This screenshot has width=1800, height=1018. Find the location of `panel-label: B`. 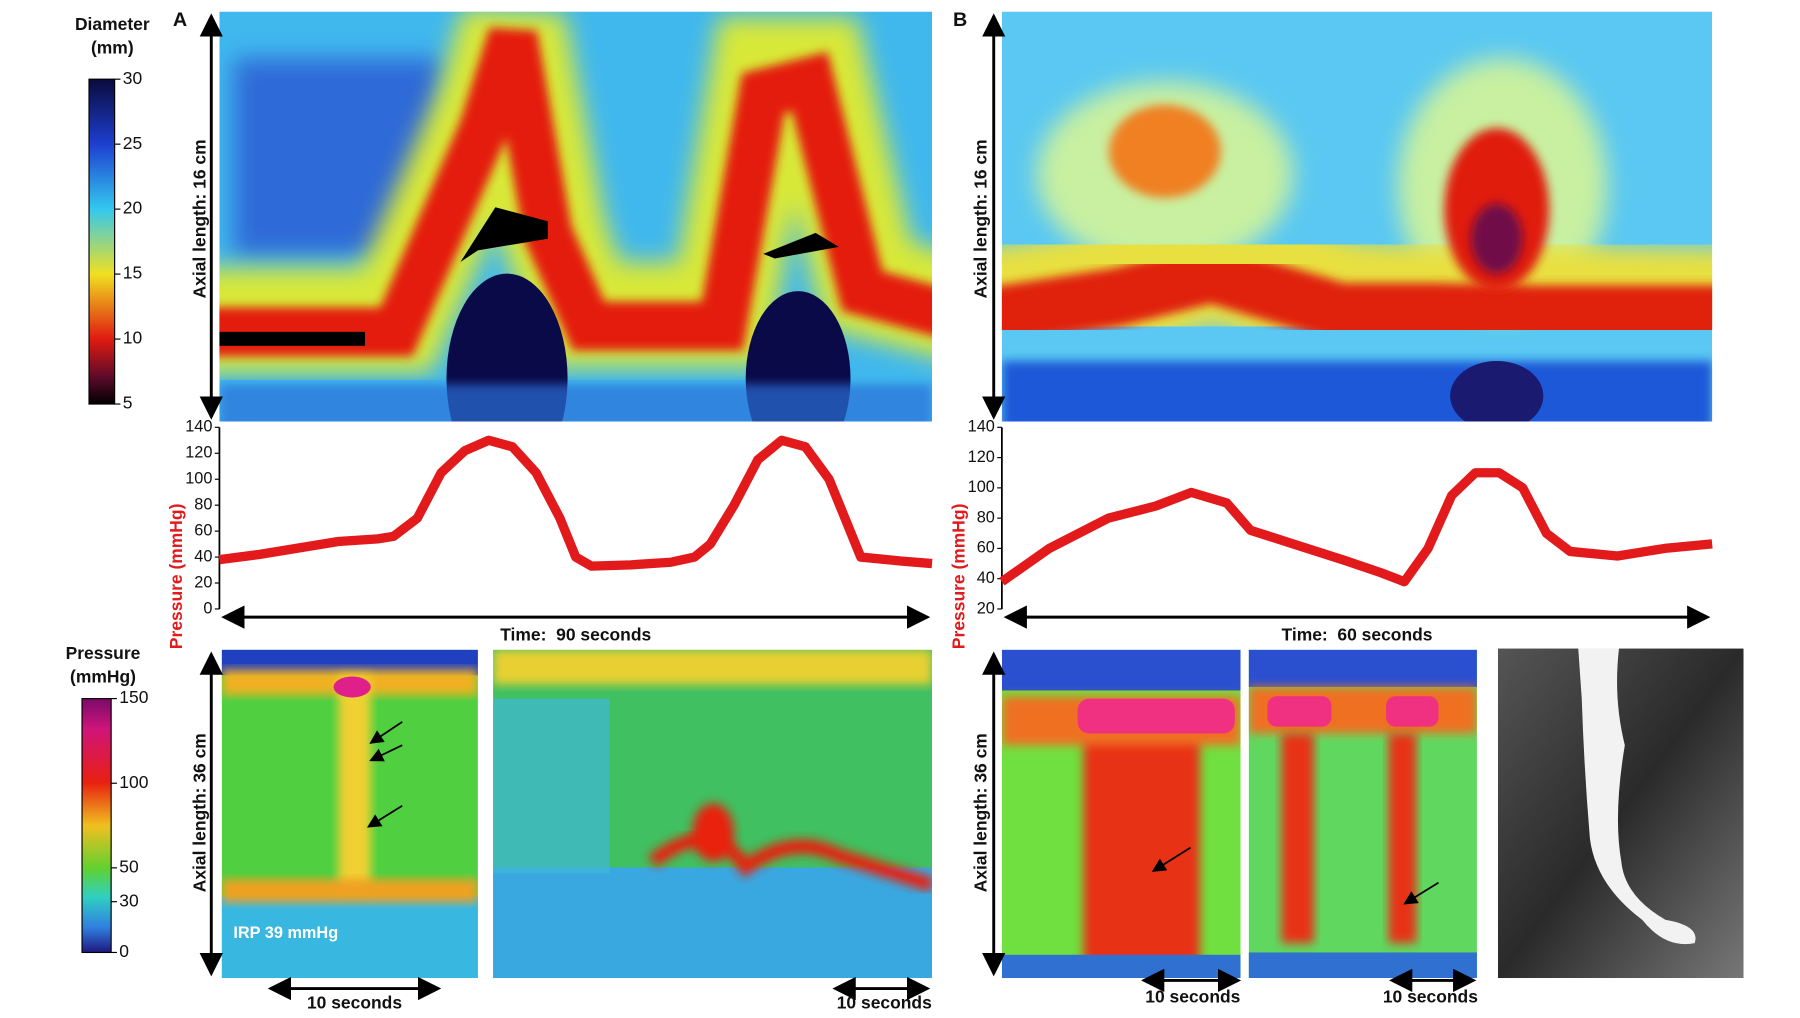

panel-label: B is located at coordinates (960, 20).